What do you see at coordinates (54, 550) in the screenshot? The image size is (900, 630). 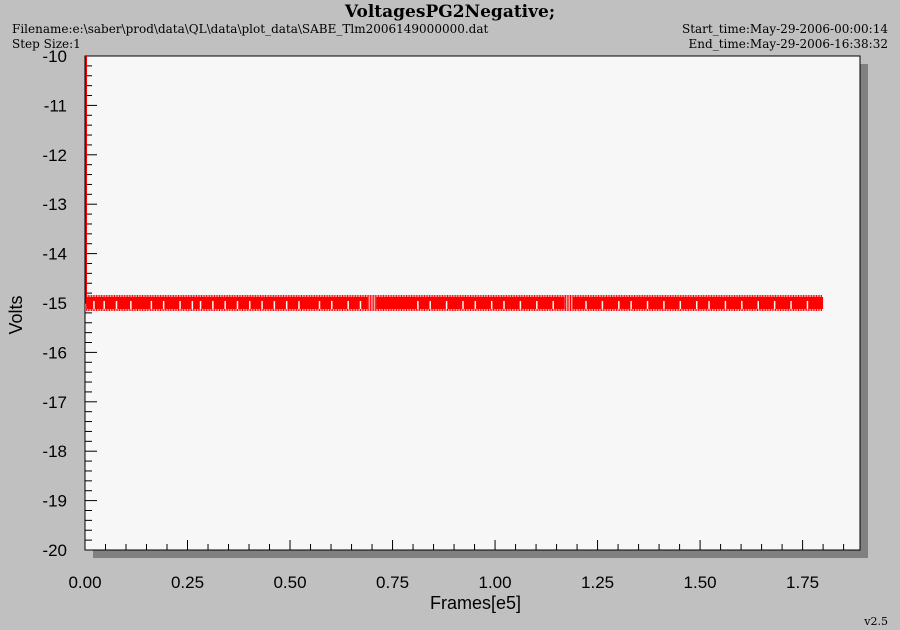 I see `y-tick-label: -20` at bounding box center [54, 550].